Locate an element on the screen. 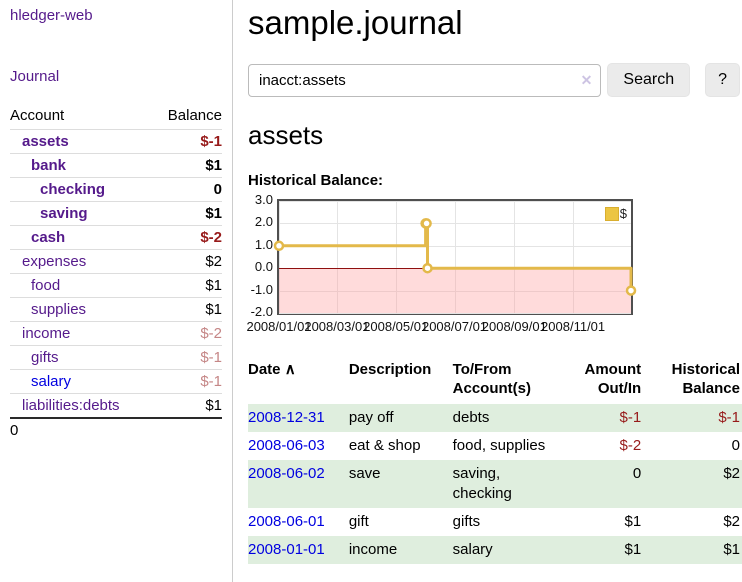  transaction-balance: $1 is located at coordinates (731, 549).